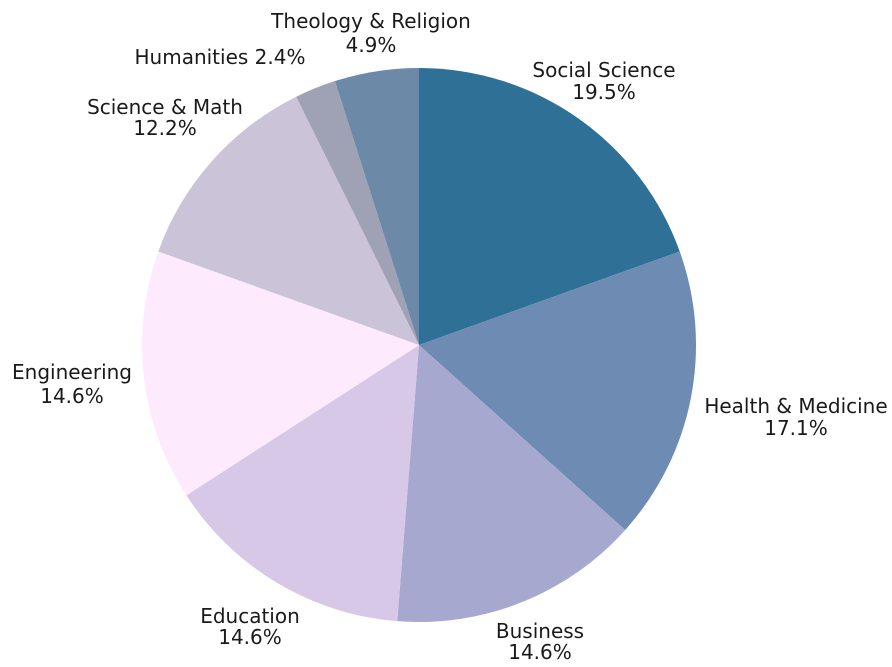 The image size is (892, 667). I want to click on slice-percent-business: 14.6%, so click(540, 651).